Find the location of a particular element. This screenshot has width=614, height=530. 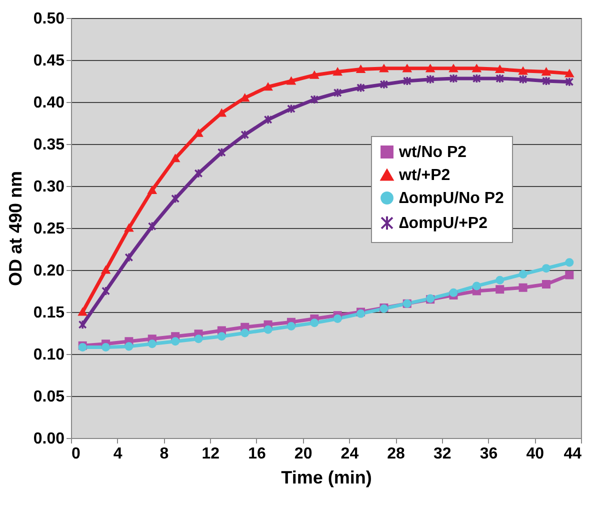

y-tick-label: 0.00 is located at coordinates (49, 439).